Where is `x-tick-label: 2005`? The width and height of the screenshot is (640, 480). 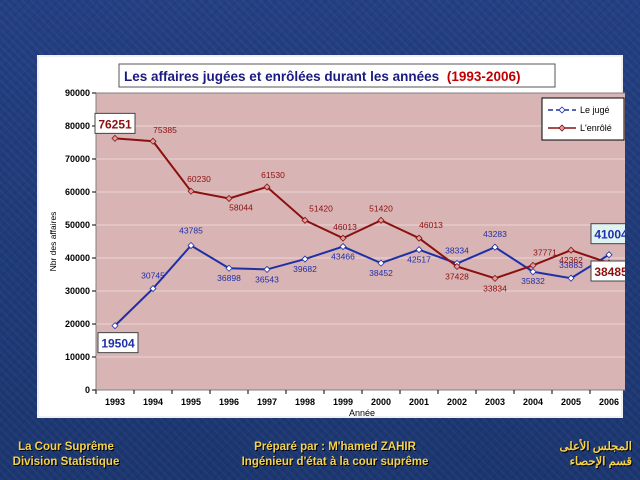
x-tick-label: 2005 is located at coordinates (571, 402).